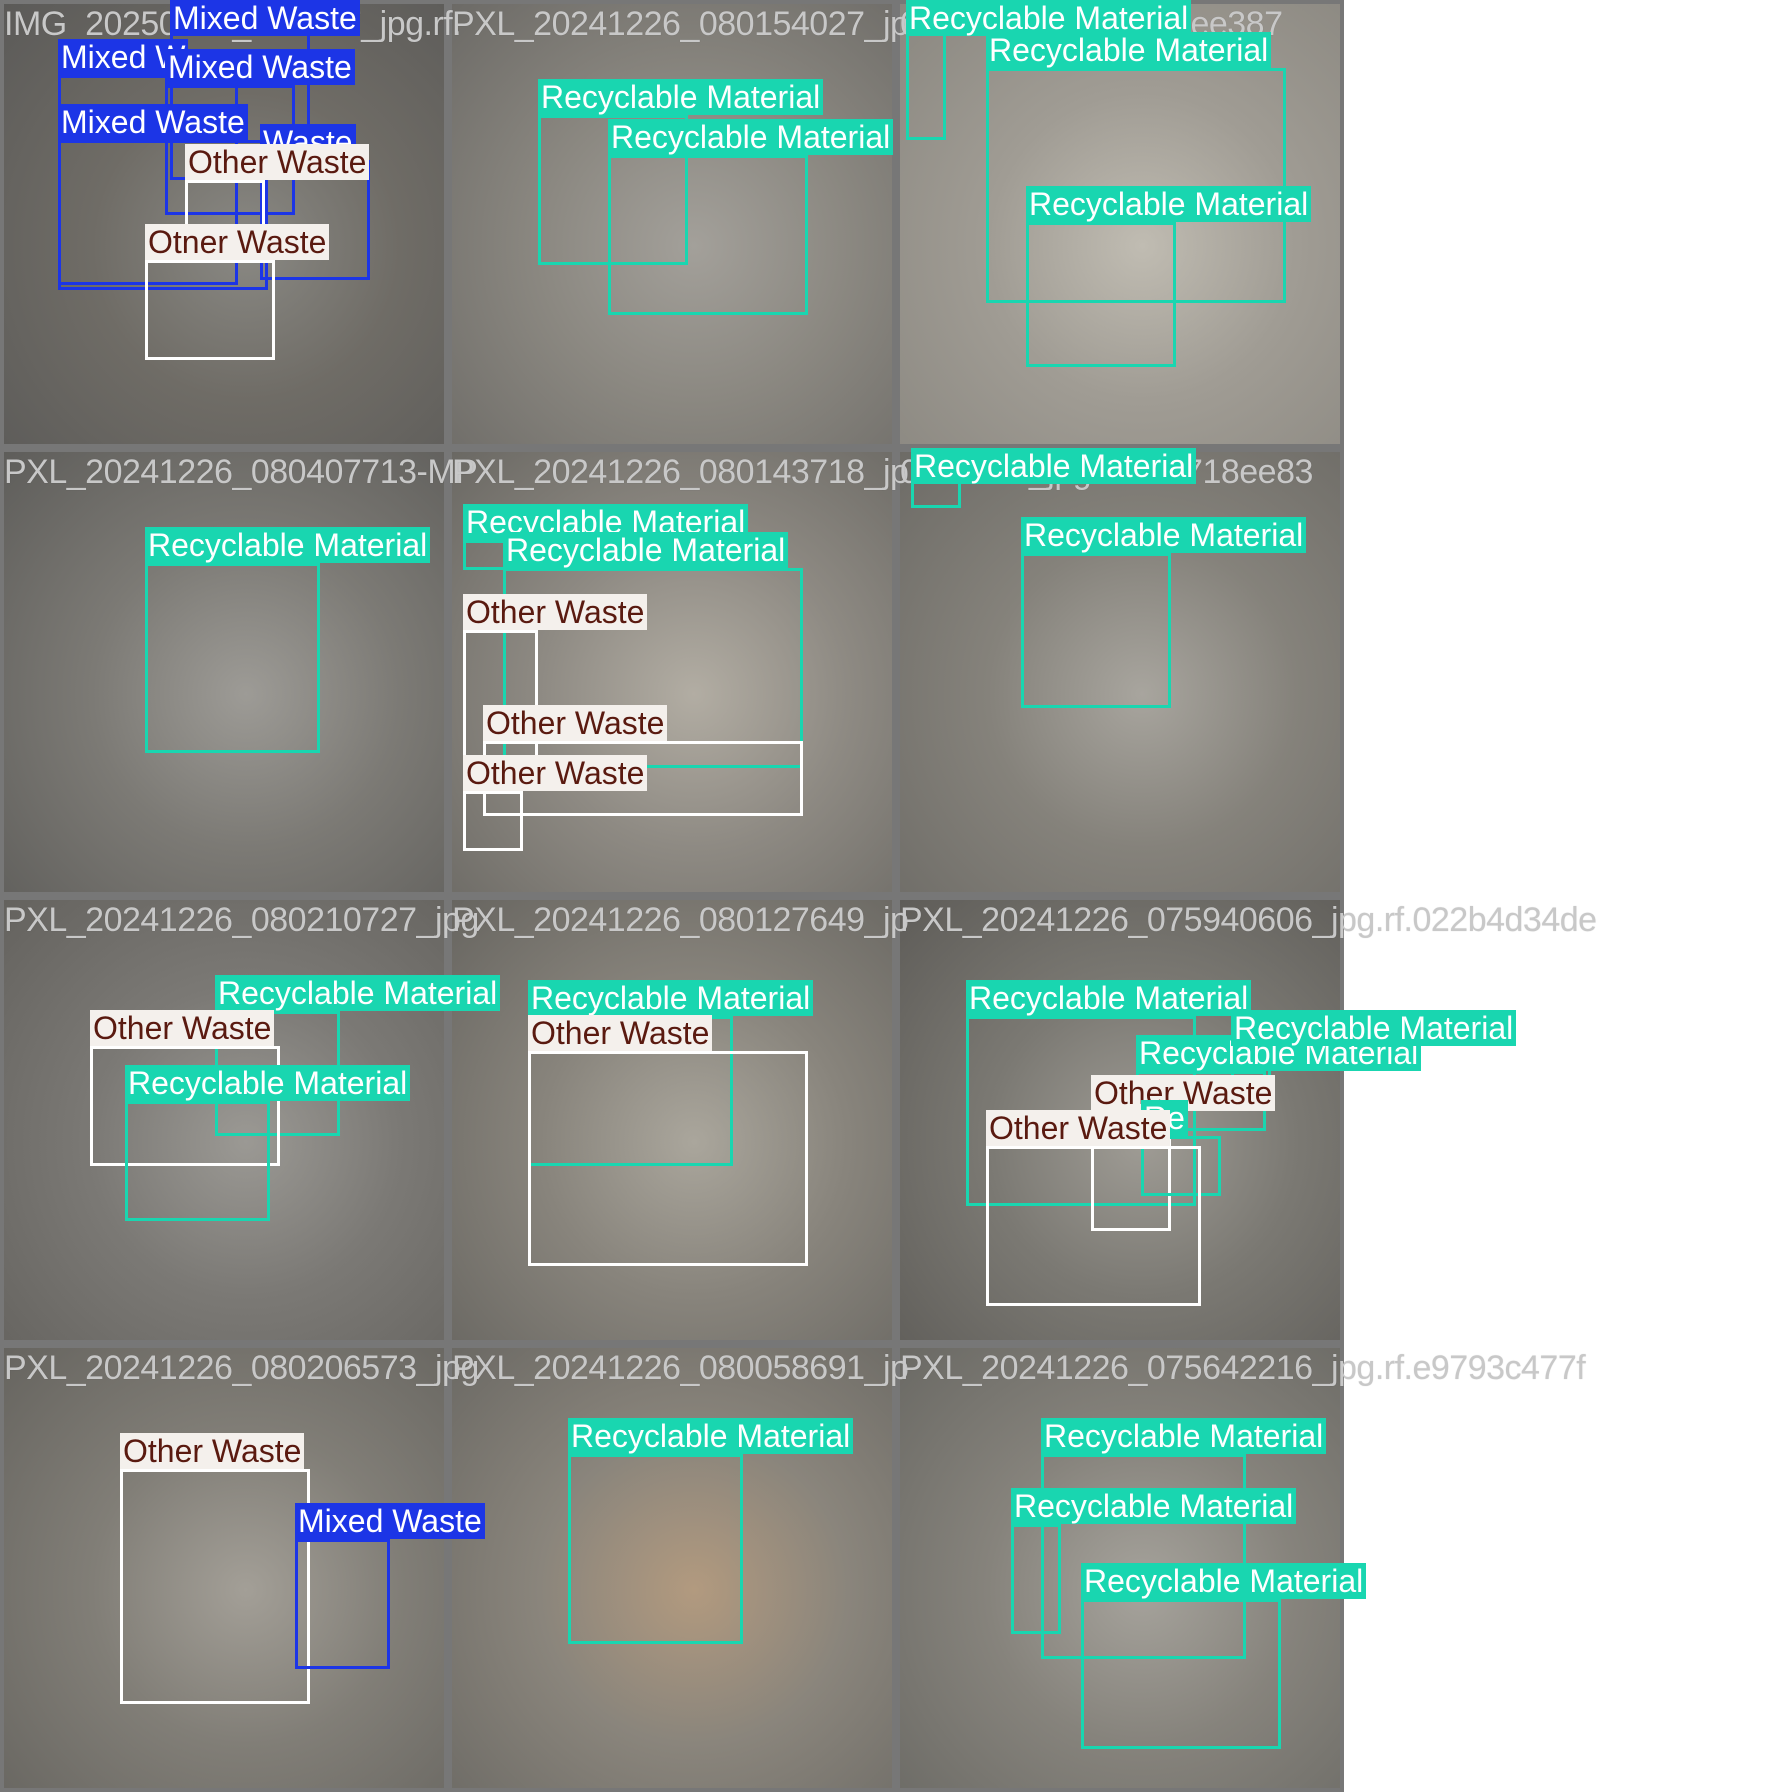  Describe the element at coordinates (680, 472) in the screenshot. I see `image-filename: PXL_20241226_080143718_jp` at that location.